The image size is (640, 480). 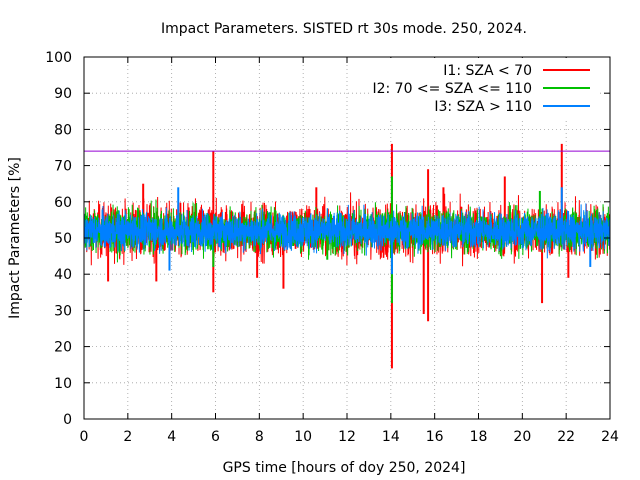 What do you see at coordinates (391, 437) in the screenshot?
I see `x-tick-label: 14` at bounding box center [391, 437].